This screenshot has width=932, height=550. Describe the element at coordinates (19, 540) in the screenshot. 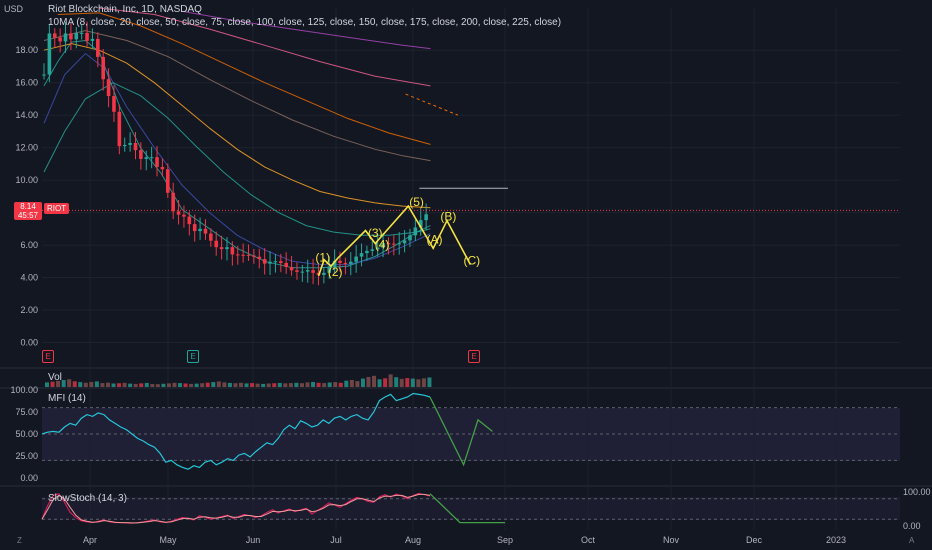

I see `timezone-icon: Z` at that location.